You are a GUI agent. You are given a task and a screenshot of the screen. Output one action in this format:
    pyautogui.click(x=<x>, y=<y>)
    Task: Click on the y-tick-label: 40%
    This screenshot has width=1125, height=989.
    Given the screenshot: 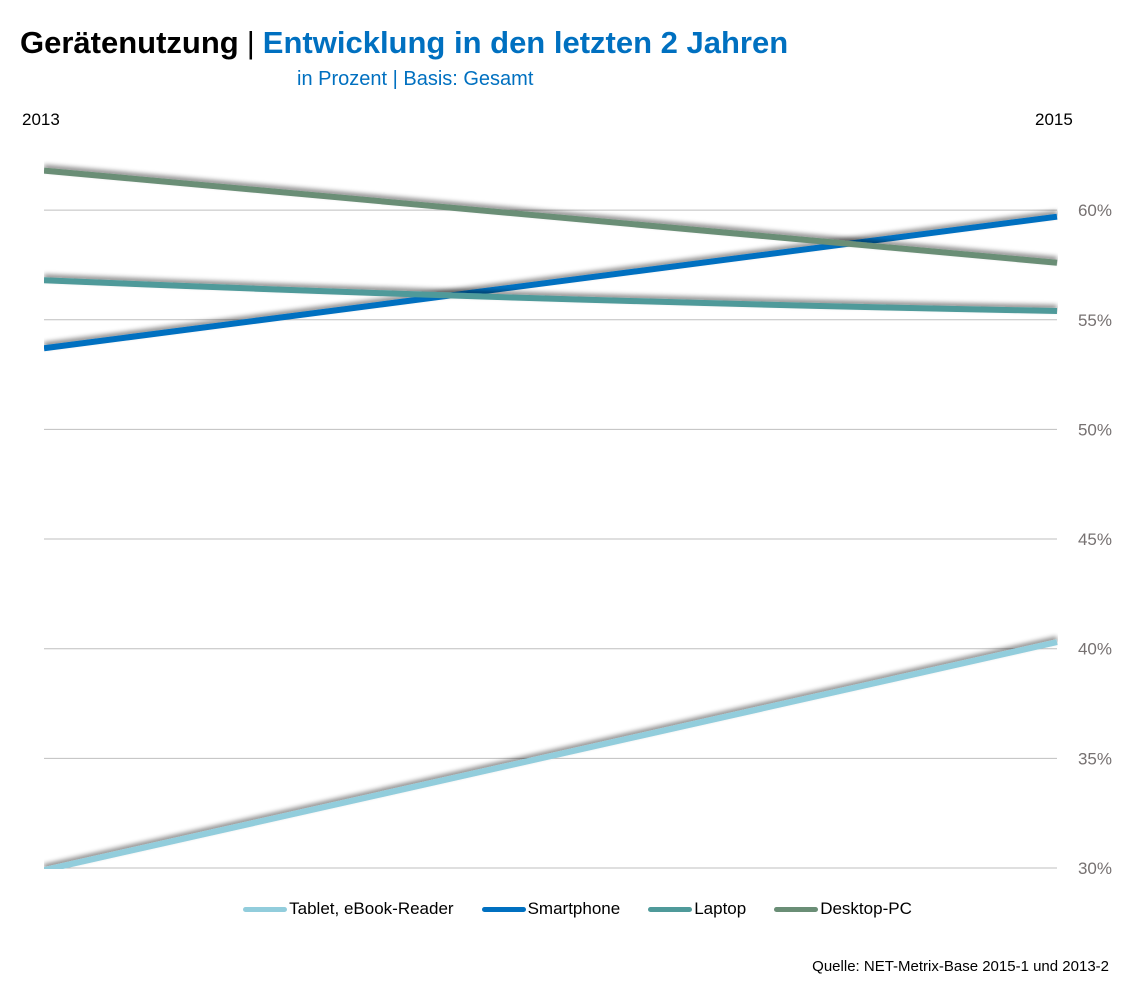 What is the action you would take?
    pyautogui.click(x=1095, y=649)
    